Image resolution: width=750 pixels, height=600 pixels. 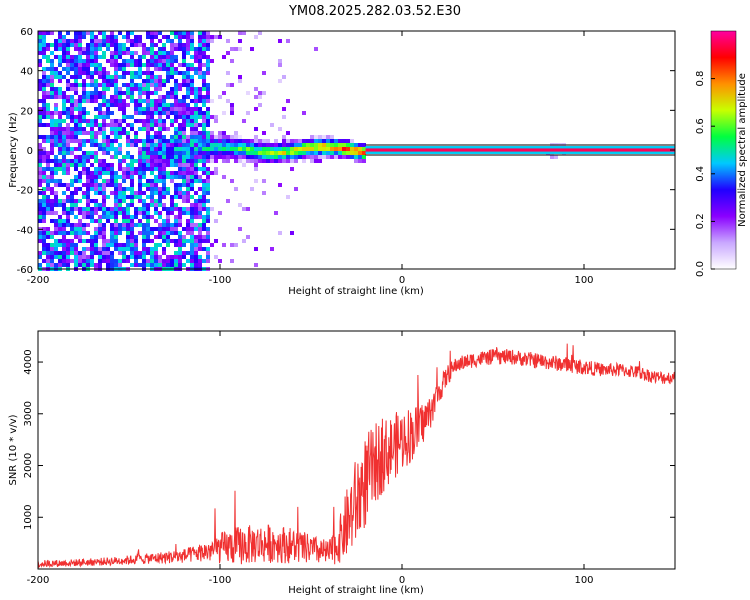 What do you see at coordinates (38, 580) in the screenshot?
I see `snr-xtick-label: -200` at bounding box center [38, 580].